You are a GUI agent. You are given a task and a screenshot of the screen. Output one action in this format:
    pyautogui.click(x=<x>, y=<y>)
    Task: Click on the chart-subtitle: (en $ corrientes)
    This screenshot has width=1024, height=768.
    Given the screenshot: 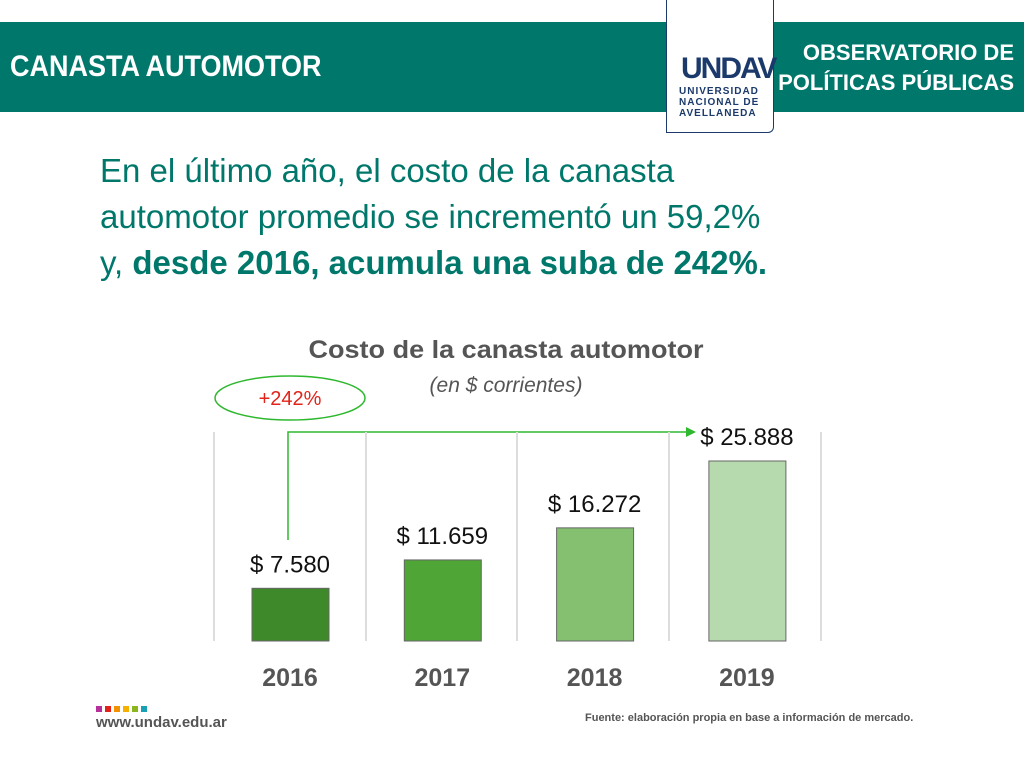 What is the action you would take?
    pyautogui.click(x=506, y=385)
    